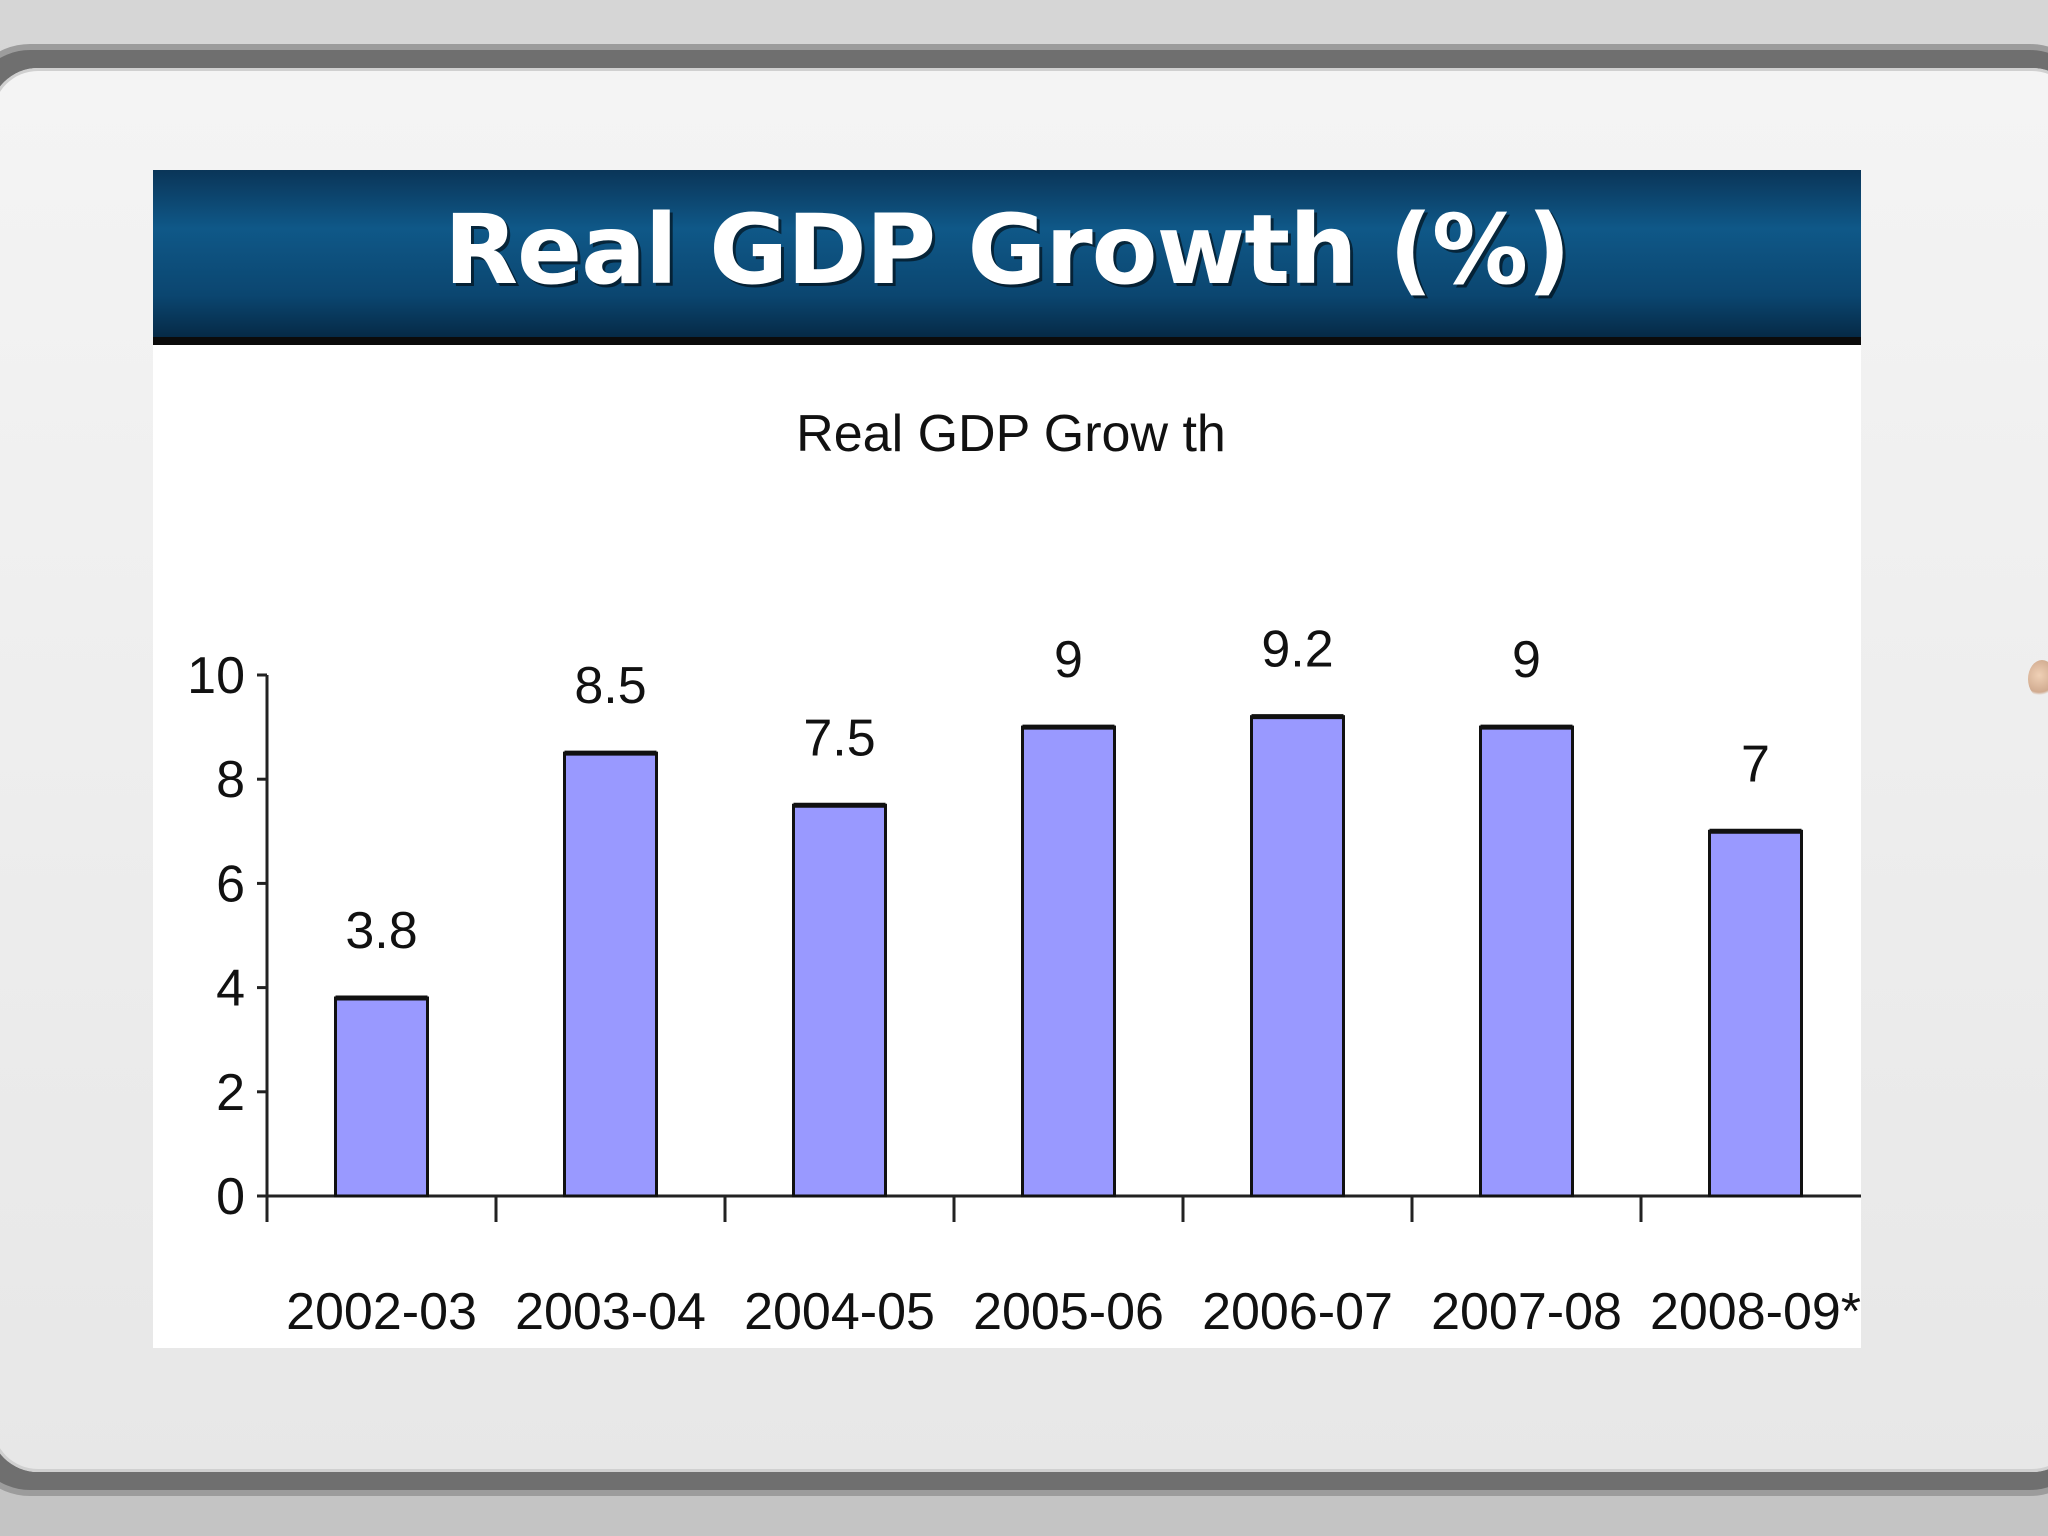 This screenshot has width=2048, height=1536. Describe the element at coordinates (228, 936) in the screenshot. I see `y-axis: 0 2 4 6 8 10` at that location.